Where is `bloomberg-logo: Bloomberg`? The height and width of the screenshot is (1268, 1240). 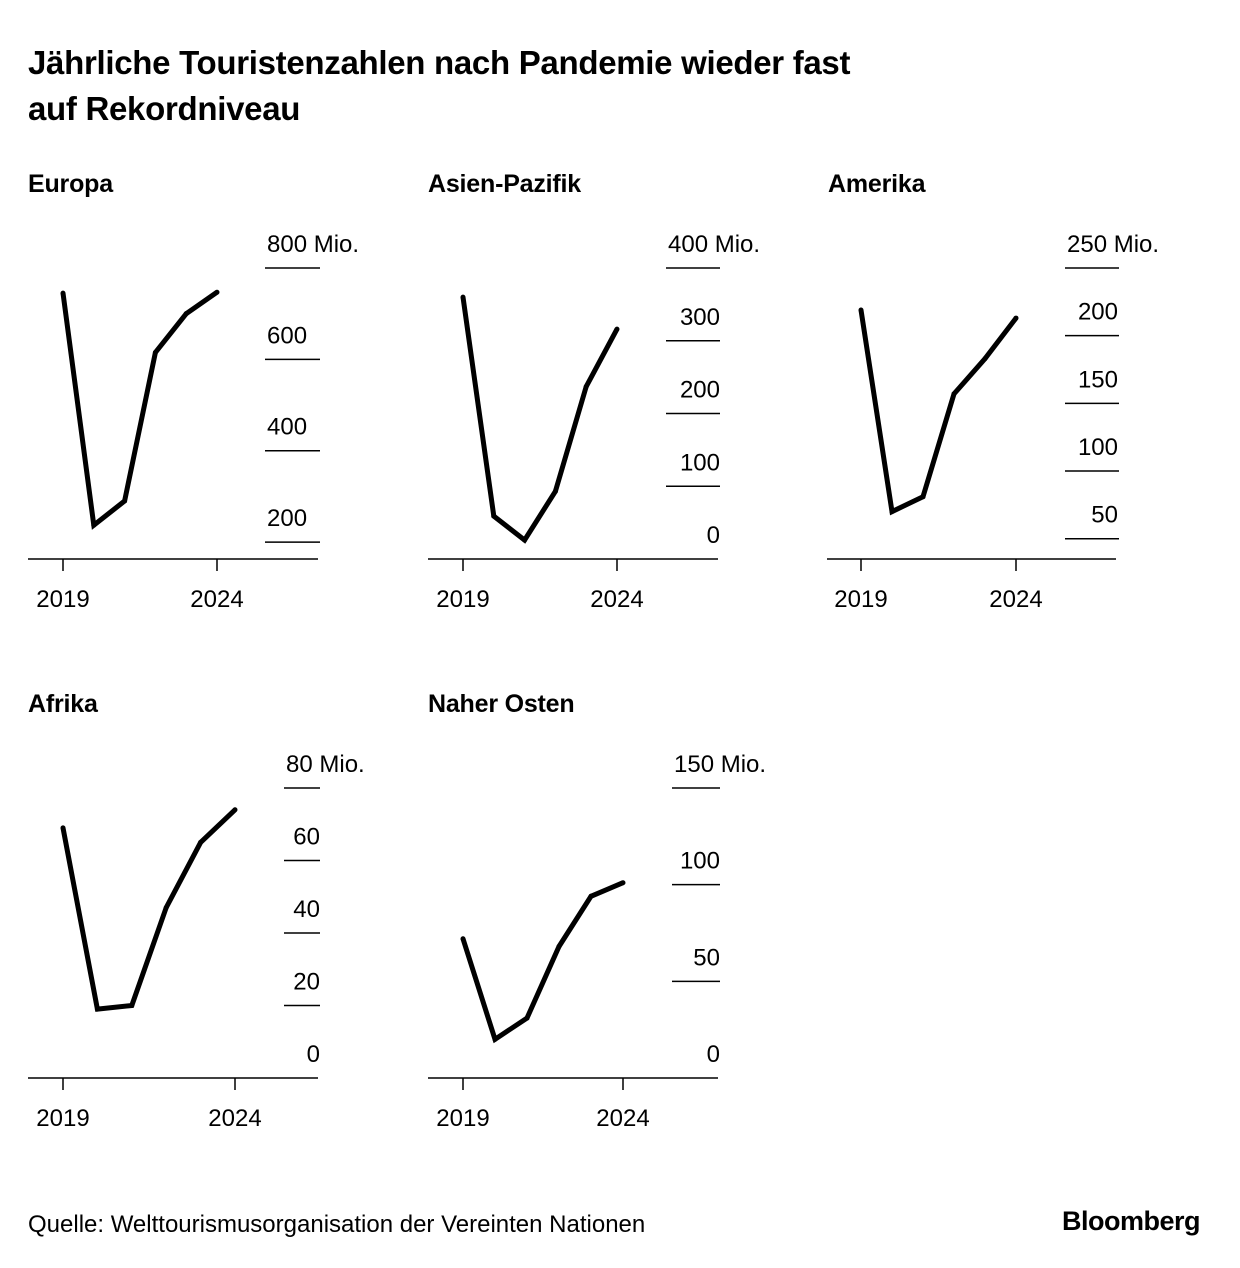
bloomberg-logo: Bloomberg is located at coordinates (1131, 1221).